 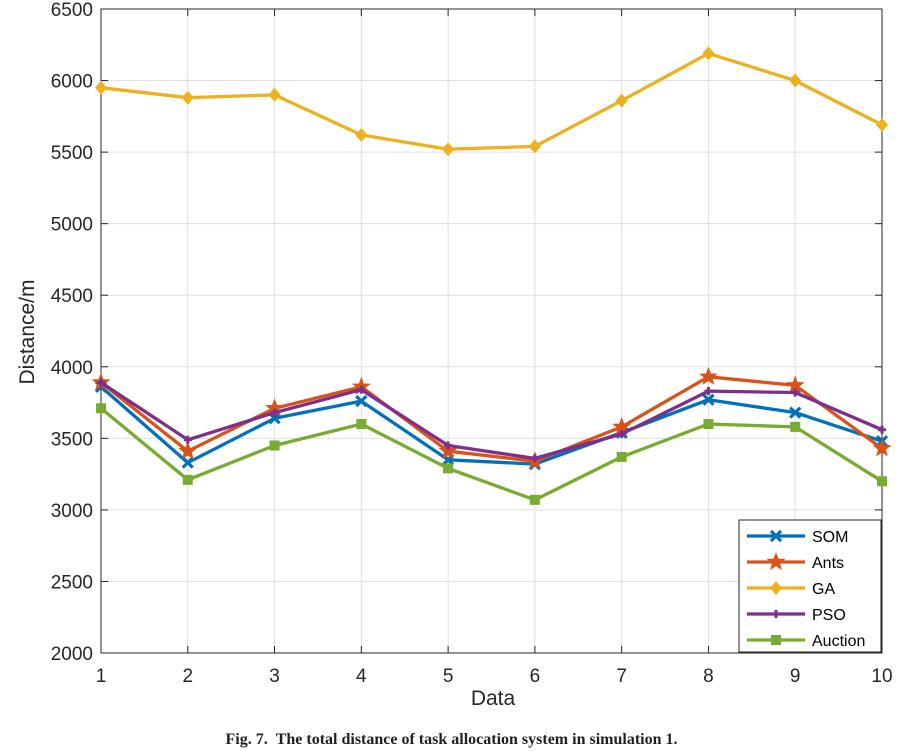 I want to click on series-line-ga, so click(x=491, y=101).